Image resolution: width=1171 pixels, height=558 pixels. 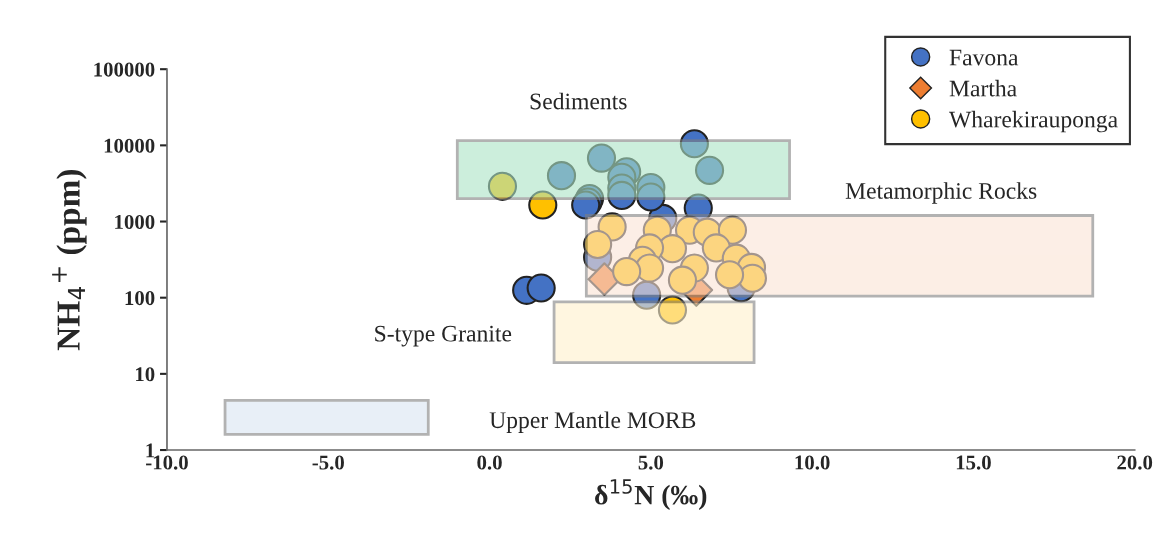 What do you see at coordinates (983, 88) in the screenshot?
I see `legend-label: Martha` at bounding box center [983, 88].